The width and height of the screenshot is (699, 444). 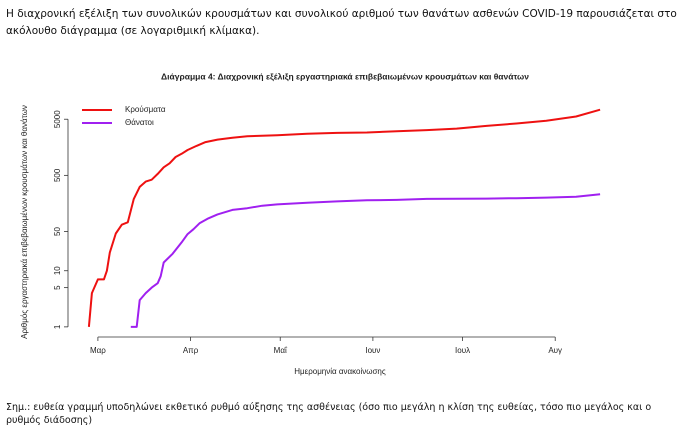 What do you see at coordinates (57, 326) in the screenshot?
I see `y-tick-label: 1` at bounding box center [57, 326].